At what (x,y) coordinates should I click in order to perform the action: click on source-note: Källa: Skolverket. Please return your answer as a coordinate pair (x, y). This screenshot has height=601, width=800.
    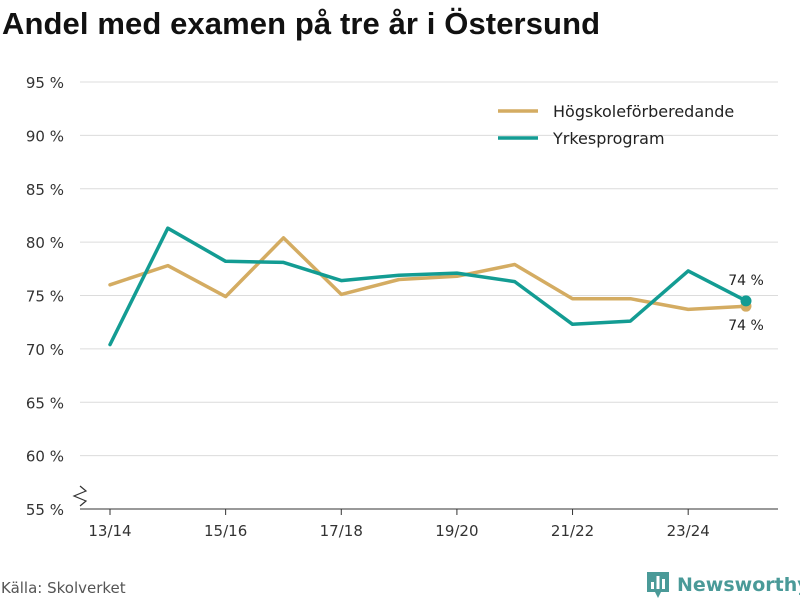
    Looking at the image, I should click on (63, 588).